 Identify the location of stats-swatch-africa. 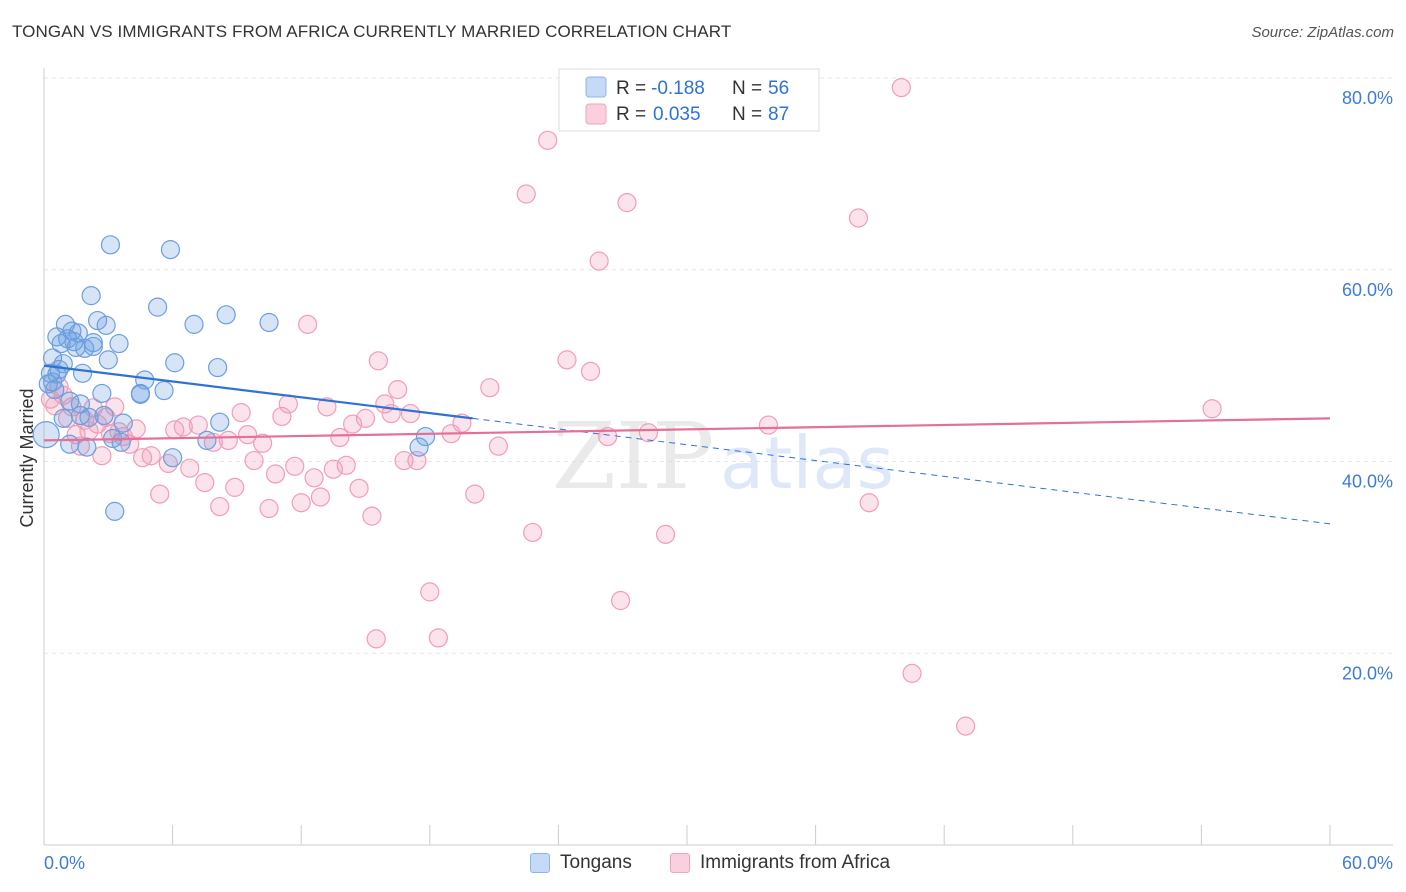
(596, 114).